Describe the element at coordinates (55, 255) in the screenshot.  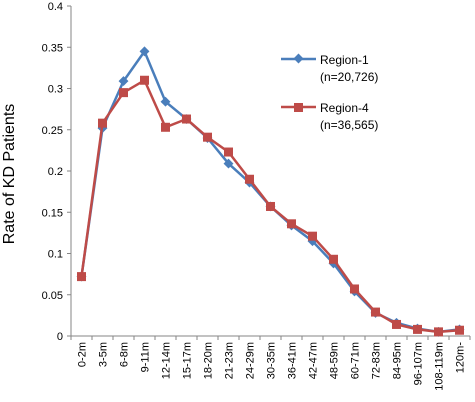
I see `y-tick-label: 0.1` at that location.